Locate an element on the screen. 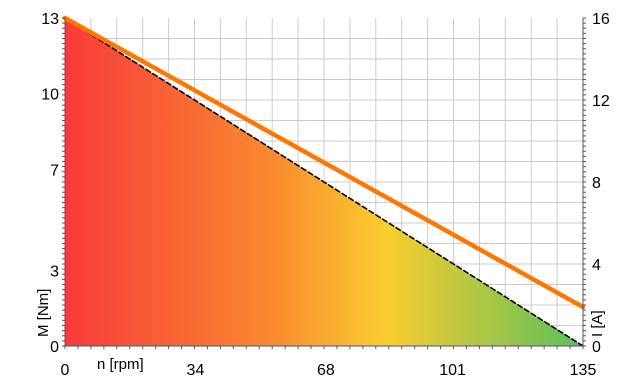 This screenshot has height=380, width=638. x-tick-label: 34 is located at coordinates (196, 370).